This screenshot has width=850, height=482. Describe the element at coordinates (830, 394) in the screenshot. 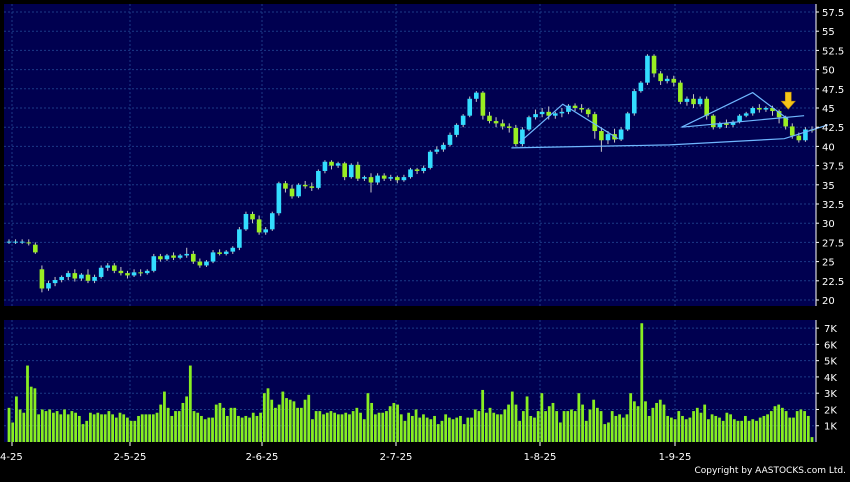

I see `volume-tick-label: 3K` at that location.